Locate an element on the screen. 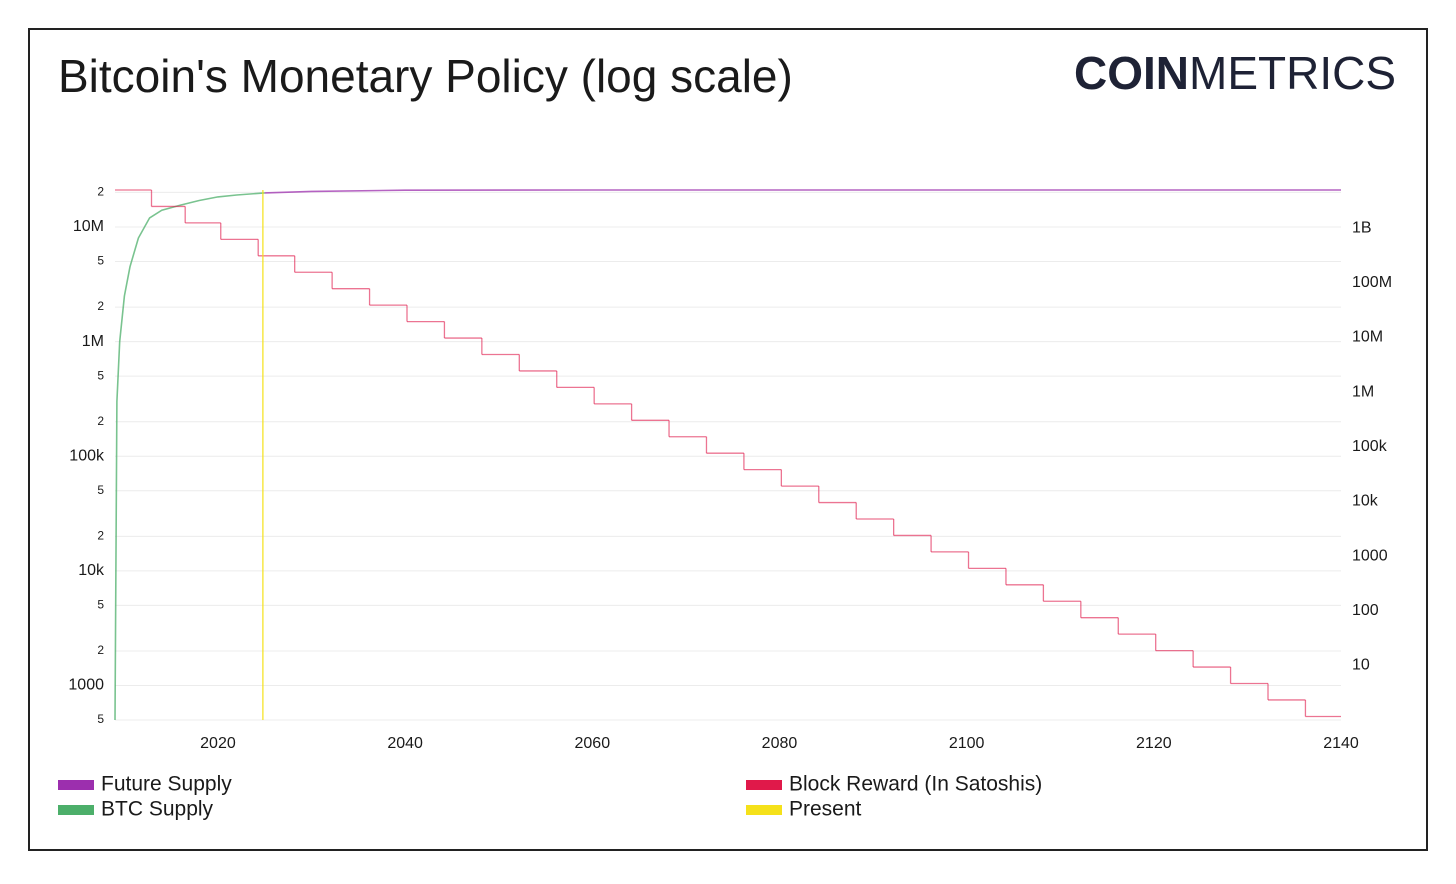 The height and width of the screenshot is (884, 1456). y2-tick-label: 10M is located at coordinates (1367, 337).